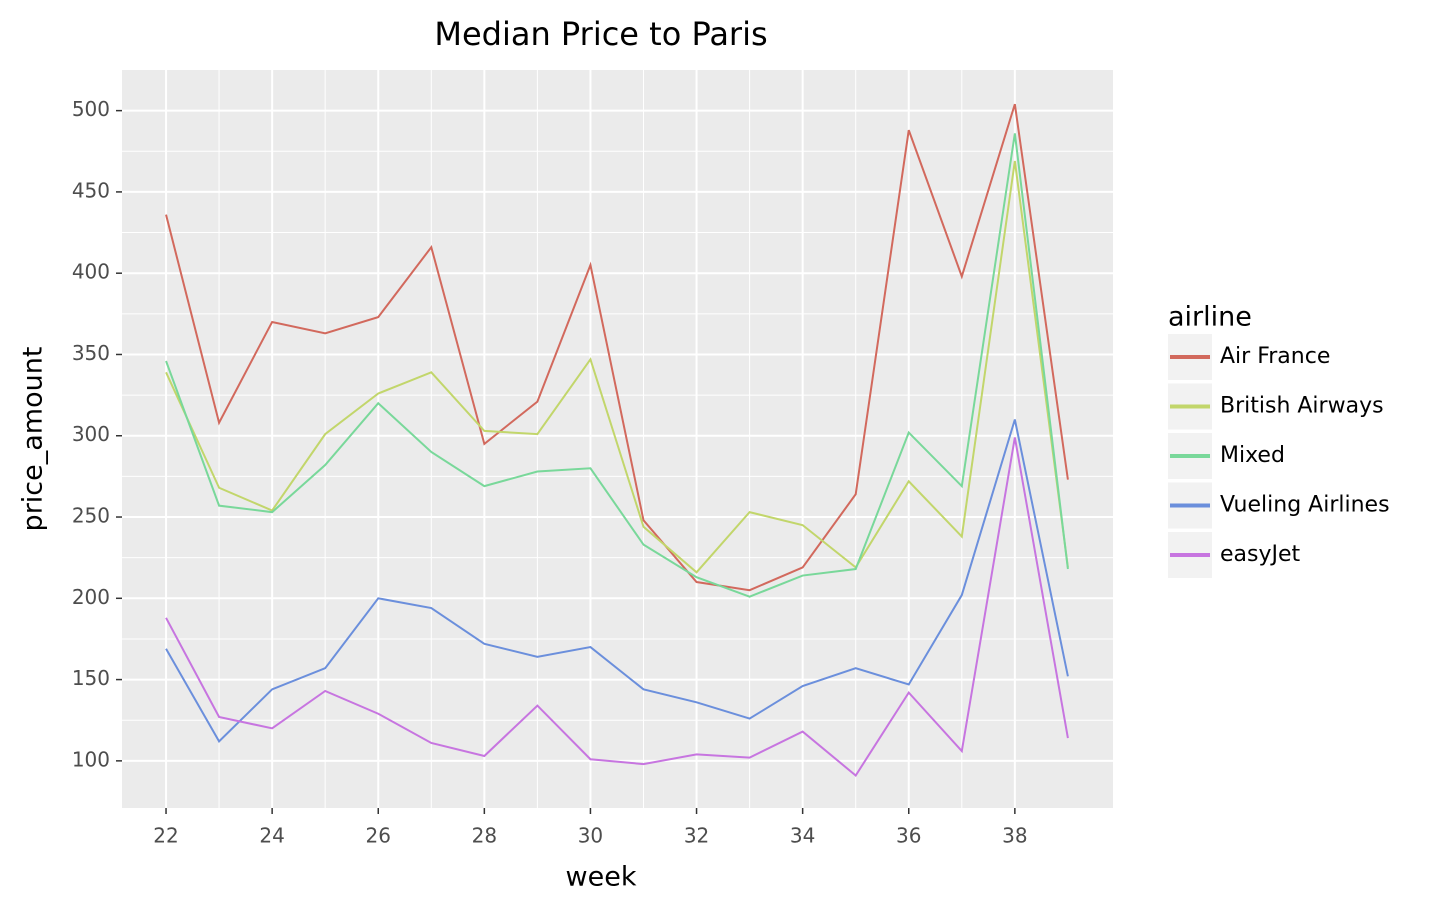 The image size is (1454, 908). I want to click on legend-label: Mixed, so click(1252, 455).